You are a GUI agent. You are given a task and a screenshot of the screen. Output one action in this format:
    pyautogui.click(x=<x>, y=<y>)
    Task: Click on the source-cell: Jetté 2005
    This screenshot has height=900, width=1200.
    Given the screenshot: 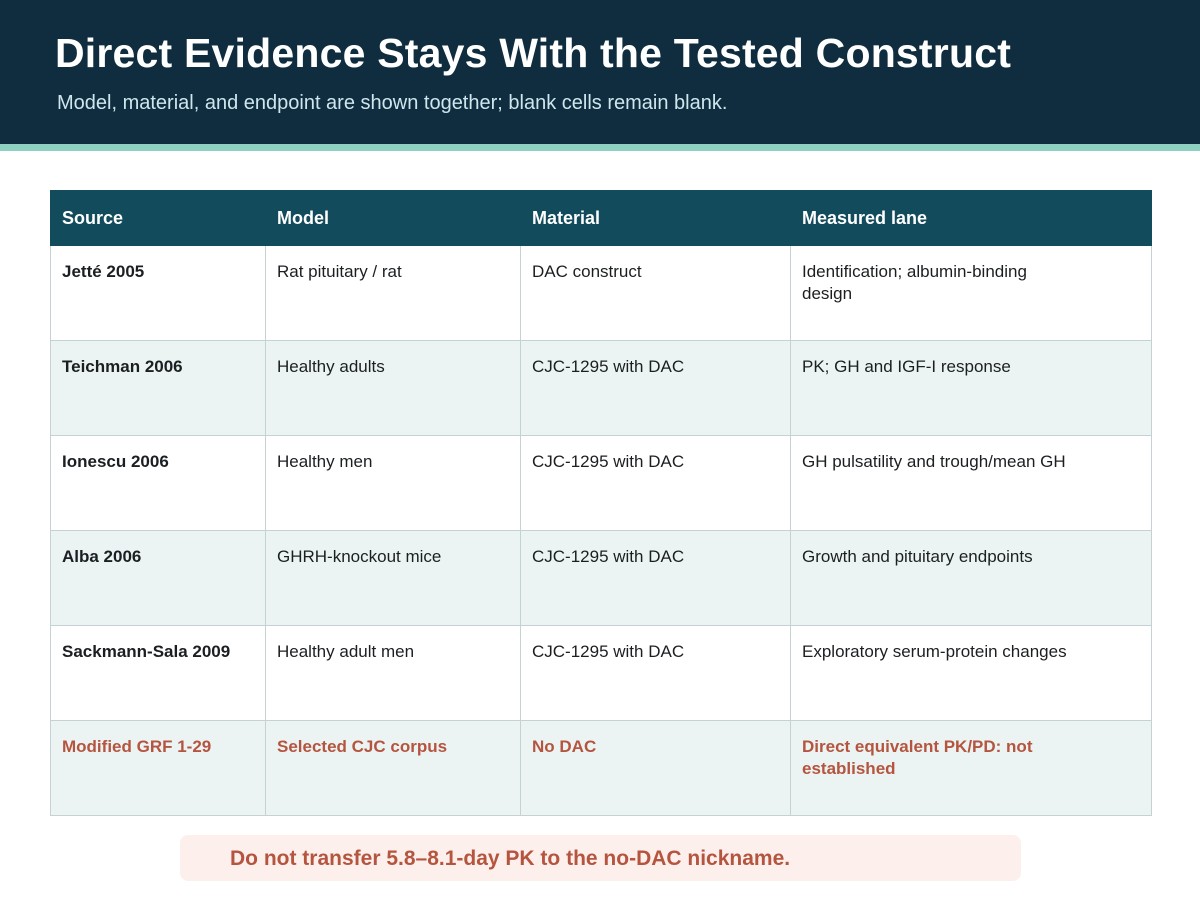 What is the action you would take?
    pyautogui.click(x=158, y=293)
    